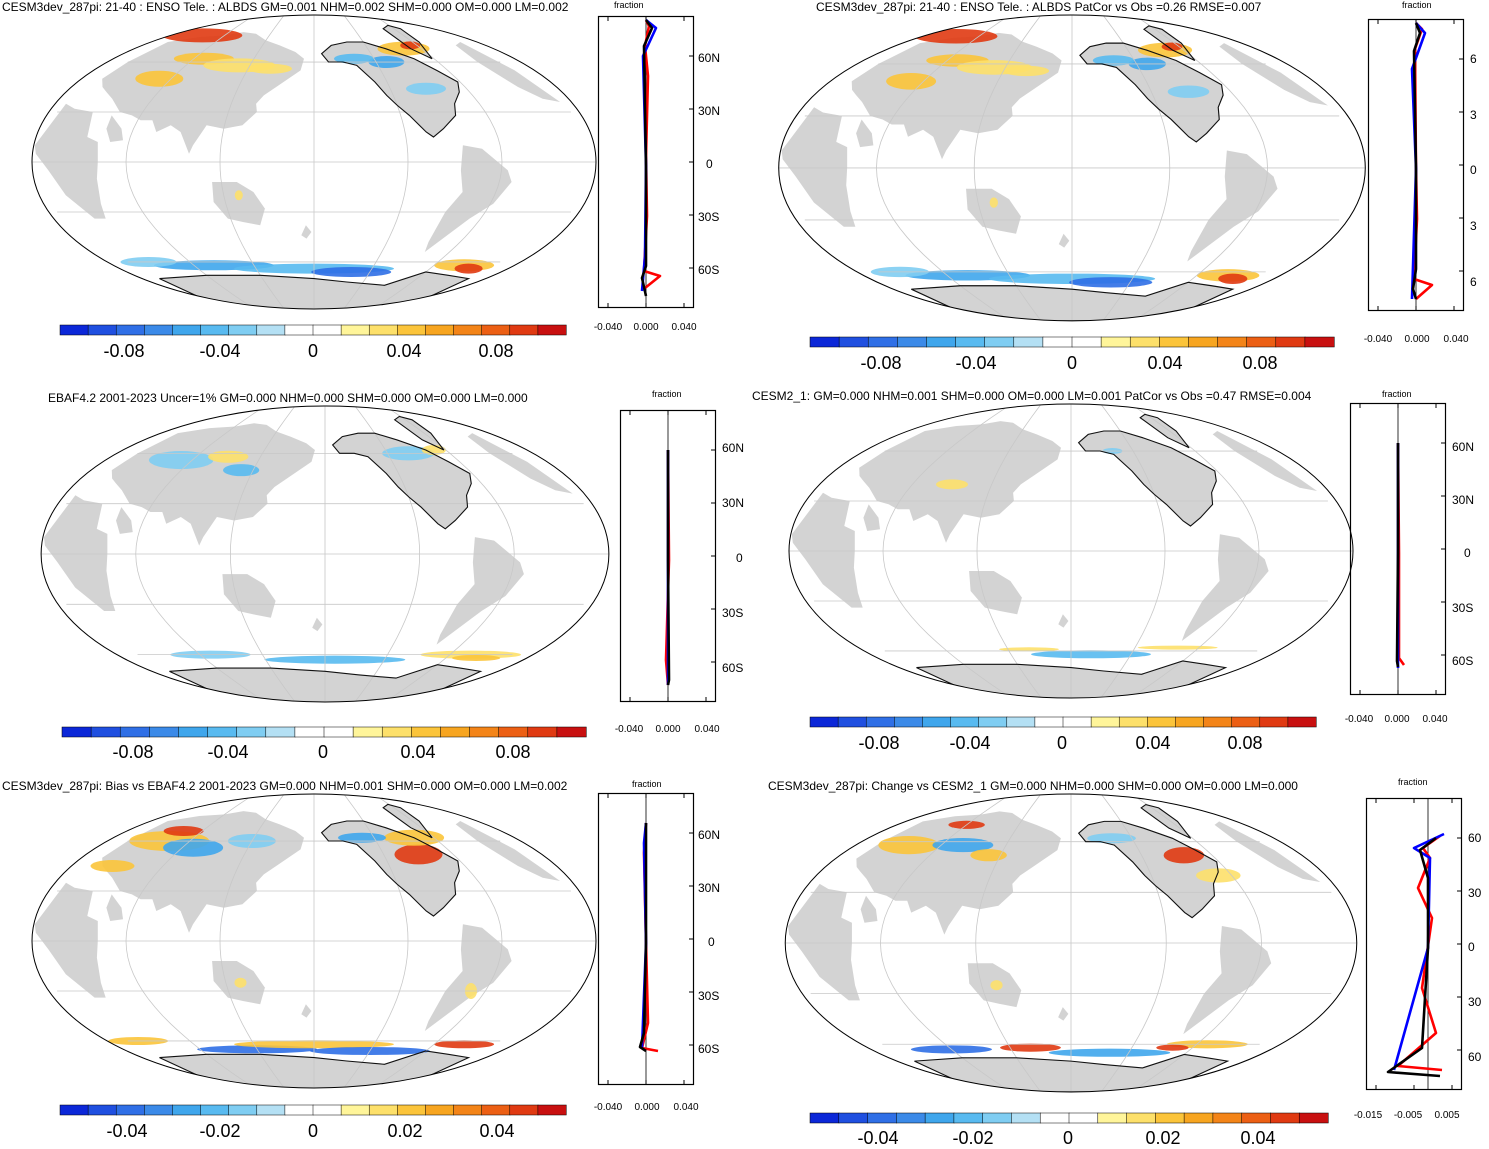 This screenshot has width=1489, height=1149. What do you see at coordinates (711, 942) in the screenshot?
I see `zonal-lat-label: 0` at bounding box center [711, 942].